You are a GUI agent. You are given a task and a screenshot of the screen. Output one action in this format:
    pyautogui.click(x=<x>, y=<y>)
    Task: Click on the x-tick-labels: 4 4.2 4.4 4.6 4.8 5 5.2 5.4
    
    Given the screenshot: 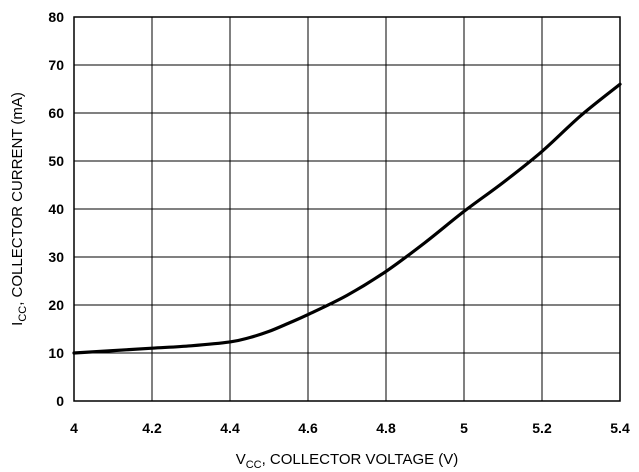 What is the action you would take?
    pyautogui.click(x=350, y=428)
    